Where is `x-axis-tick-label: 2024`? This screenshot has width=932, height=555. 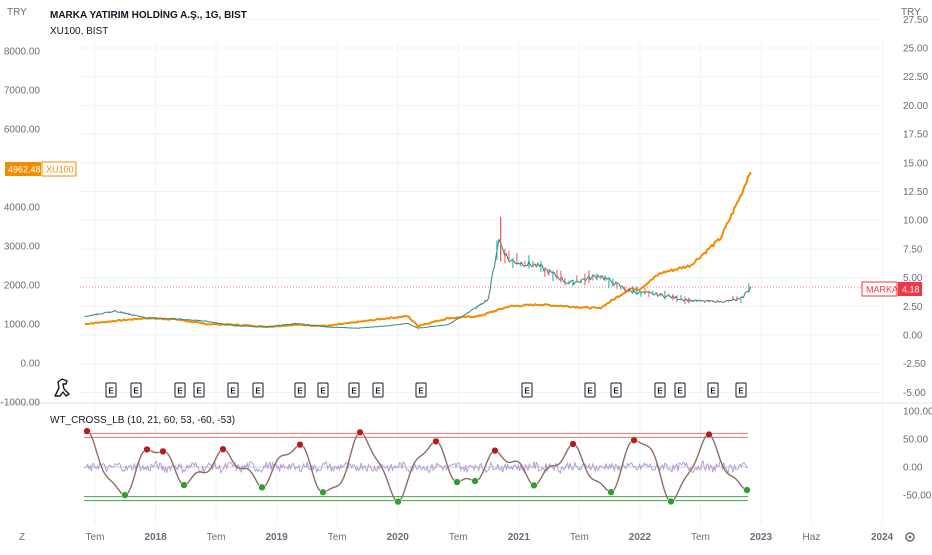 x-axis-tick-label: 2024 is located at coordinates (882, 537).